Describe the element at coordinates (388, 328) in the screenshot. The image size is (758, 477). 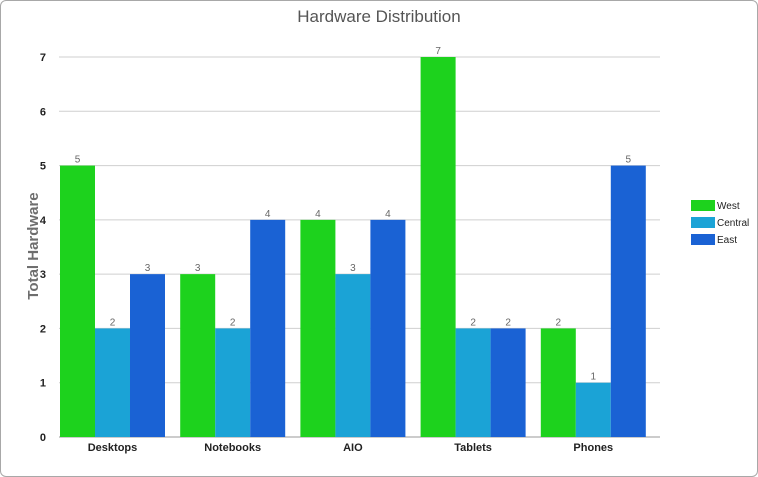
I see `bar-east-aio` at that location.